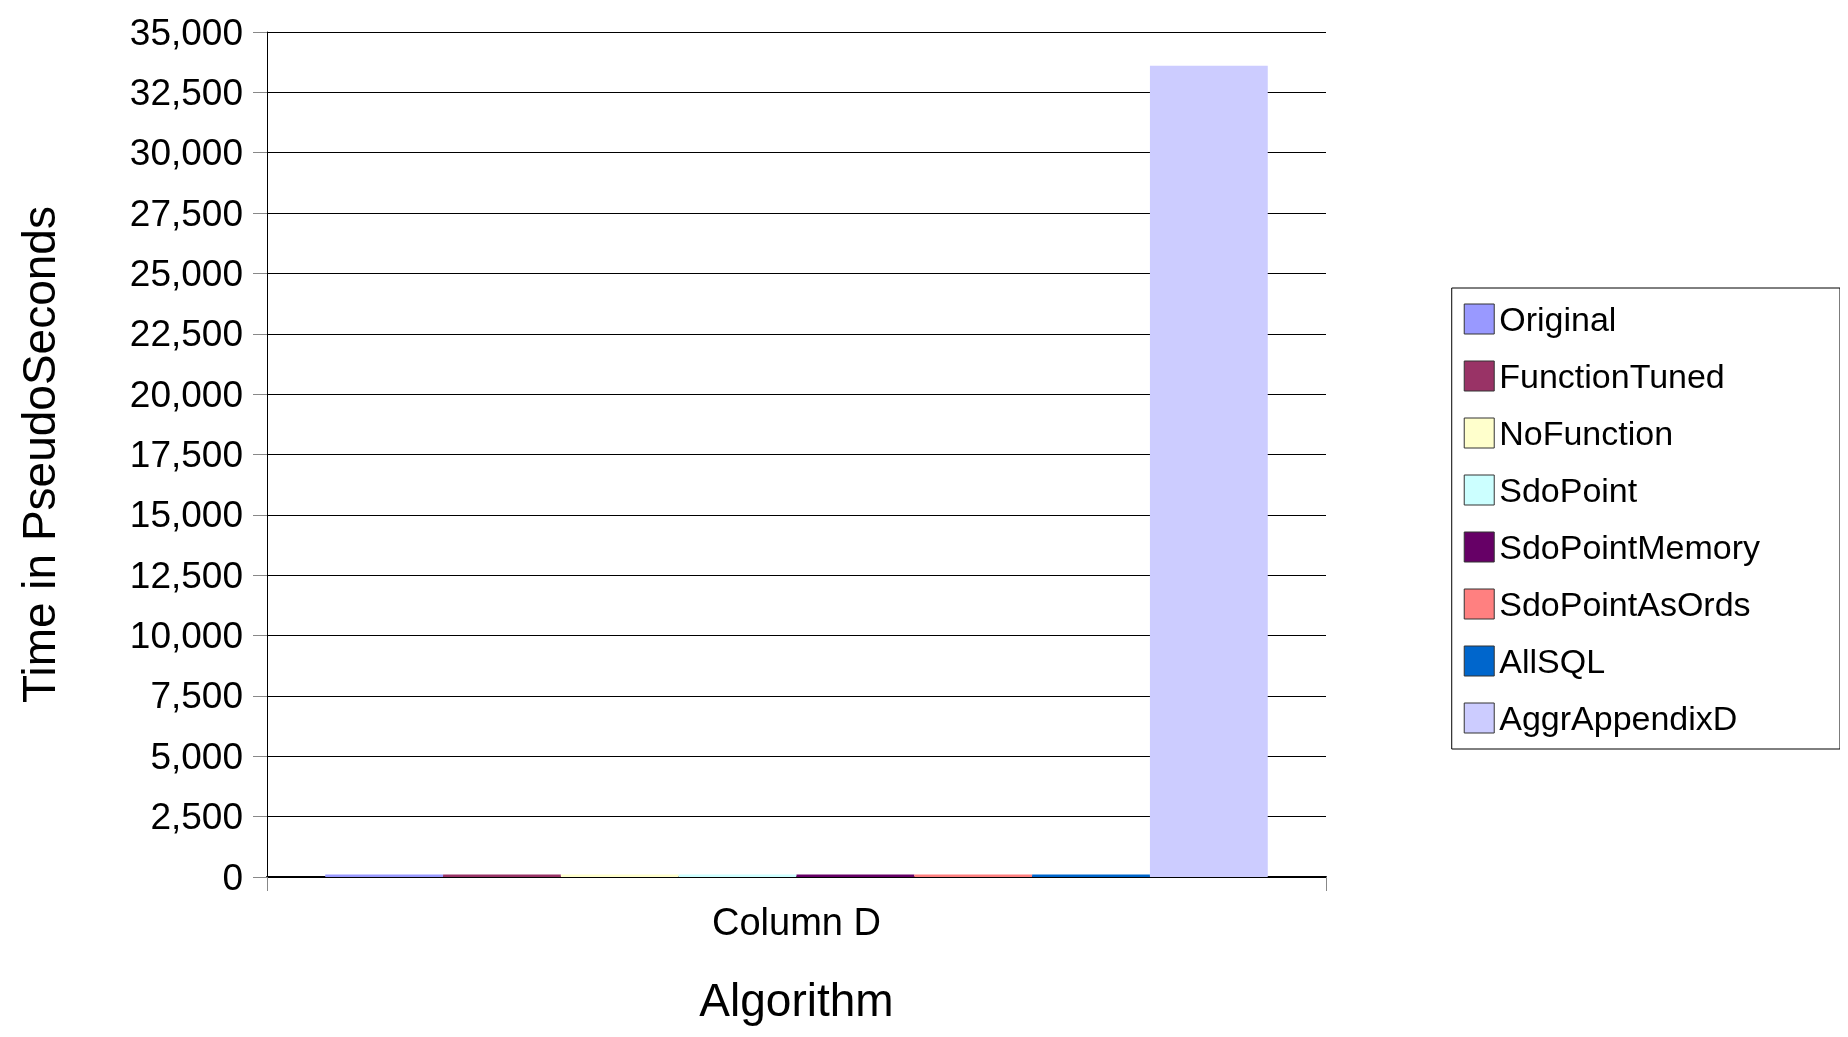 The image size is (1848, 1037). I want to click on y-tick-label: 32,500, so click(186, 92).